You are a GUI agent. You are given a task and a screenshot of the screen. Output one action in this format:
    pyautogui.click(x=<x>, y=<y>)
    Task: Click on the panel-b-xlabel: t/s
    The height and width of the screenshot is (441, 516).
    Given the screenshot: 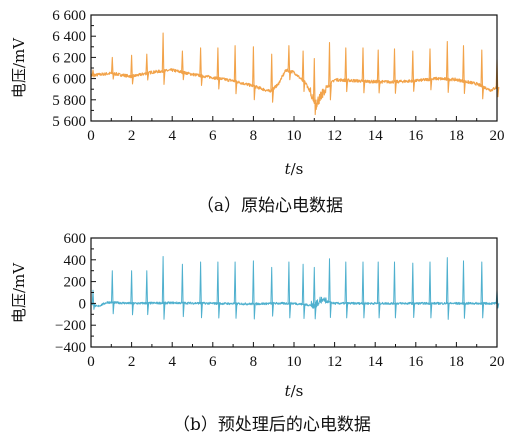 What is the action you would take?
    pyautogui.click(x=294, y=391)
    